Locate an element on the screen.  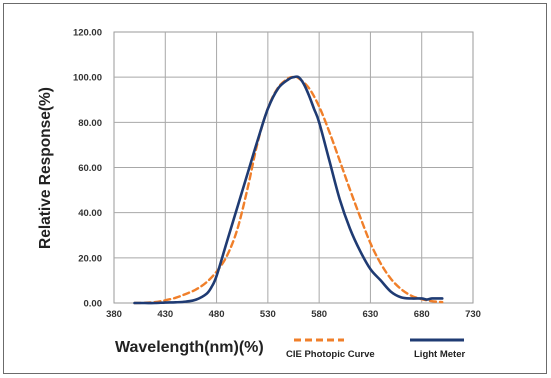
x-tick-label: 730 is located at coordinates (473, 314).